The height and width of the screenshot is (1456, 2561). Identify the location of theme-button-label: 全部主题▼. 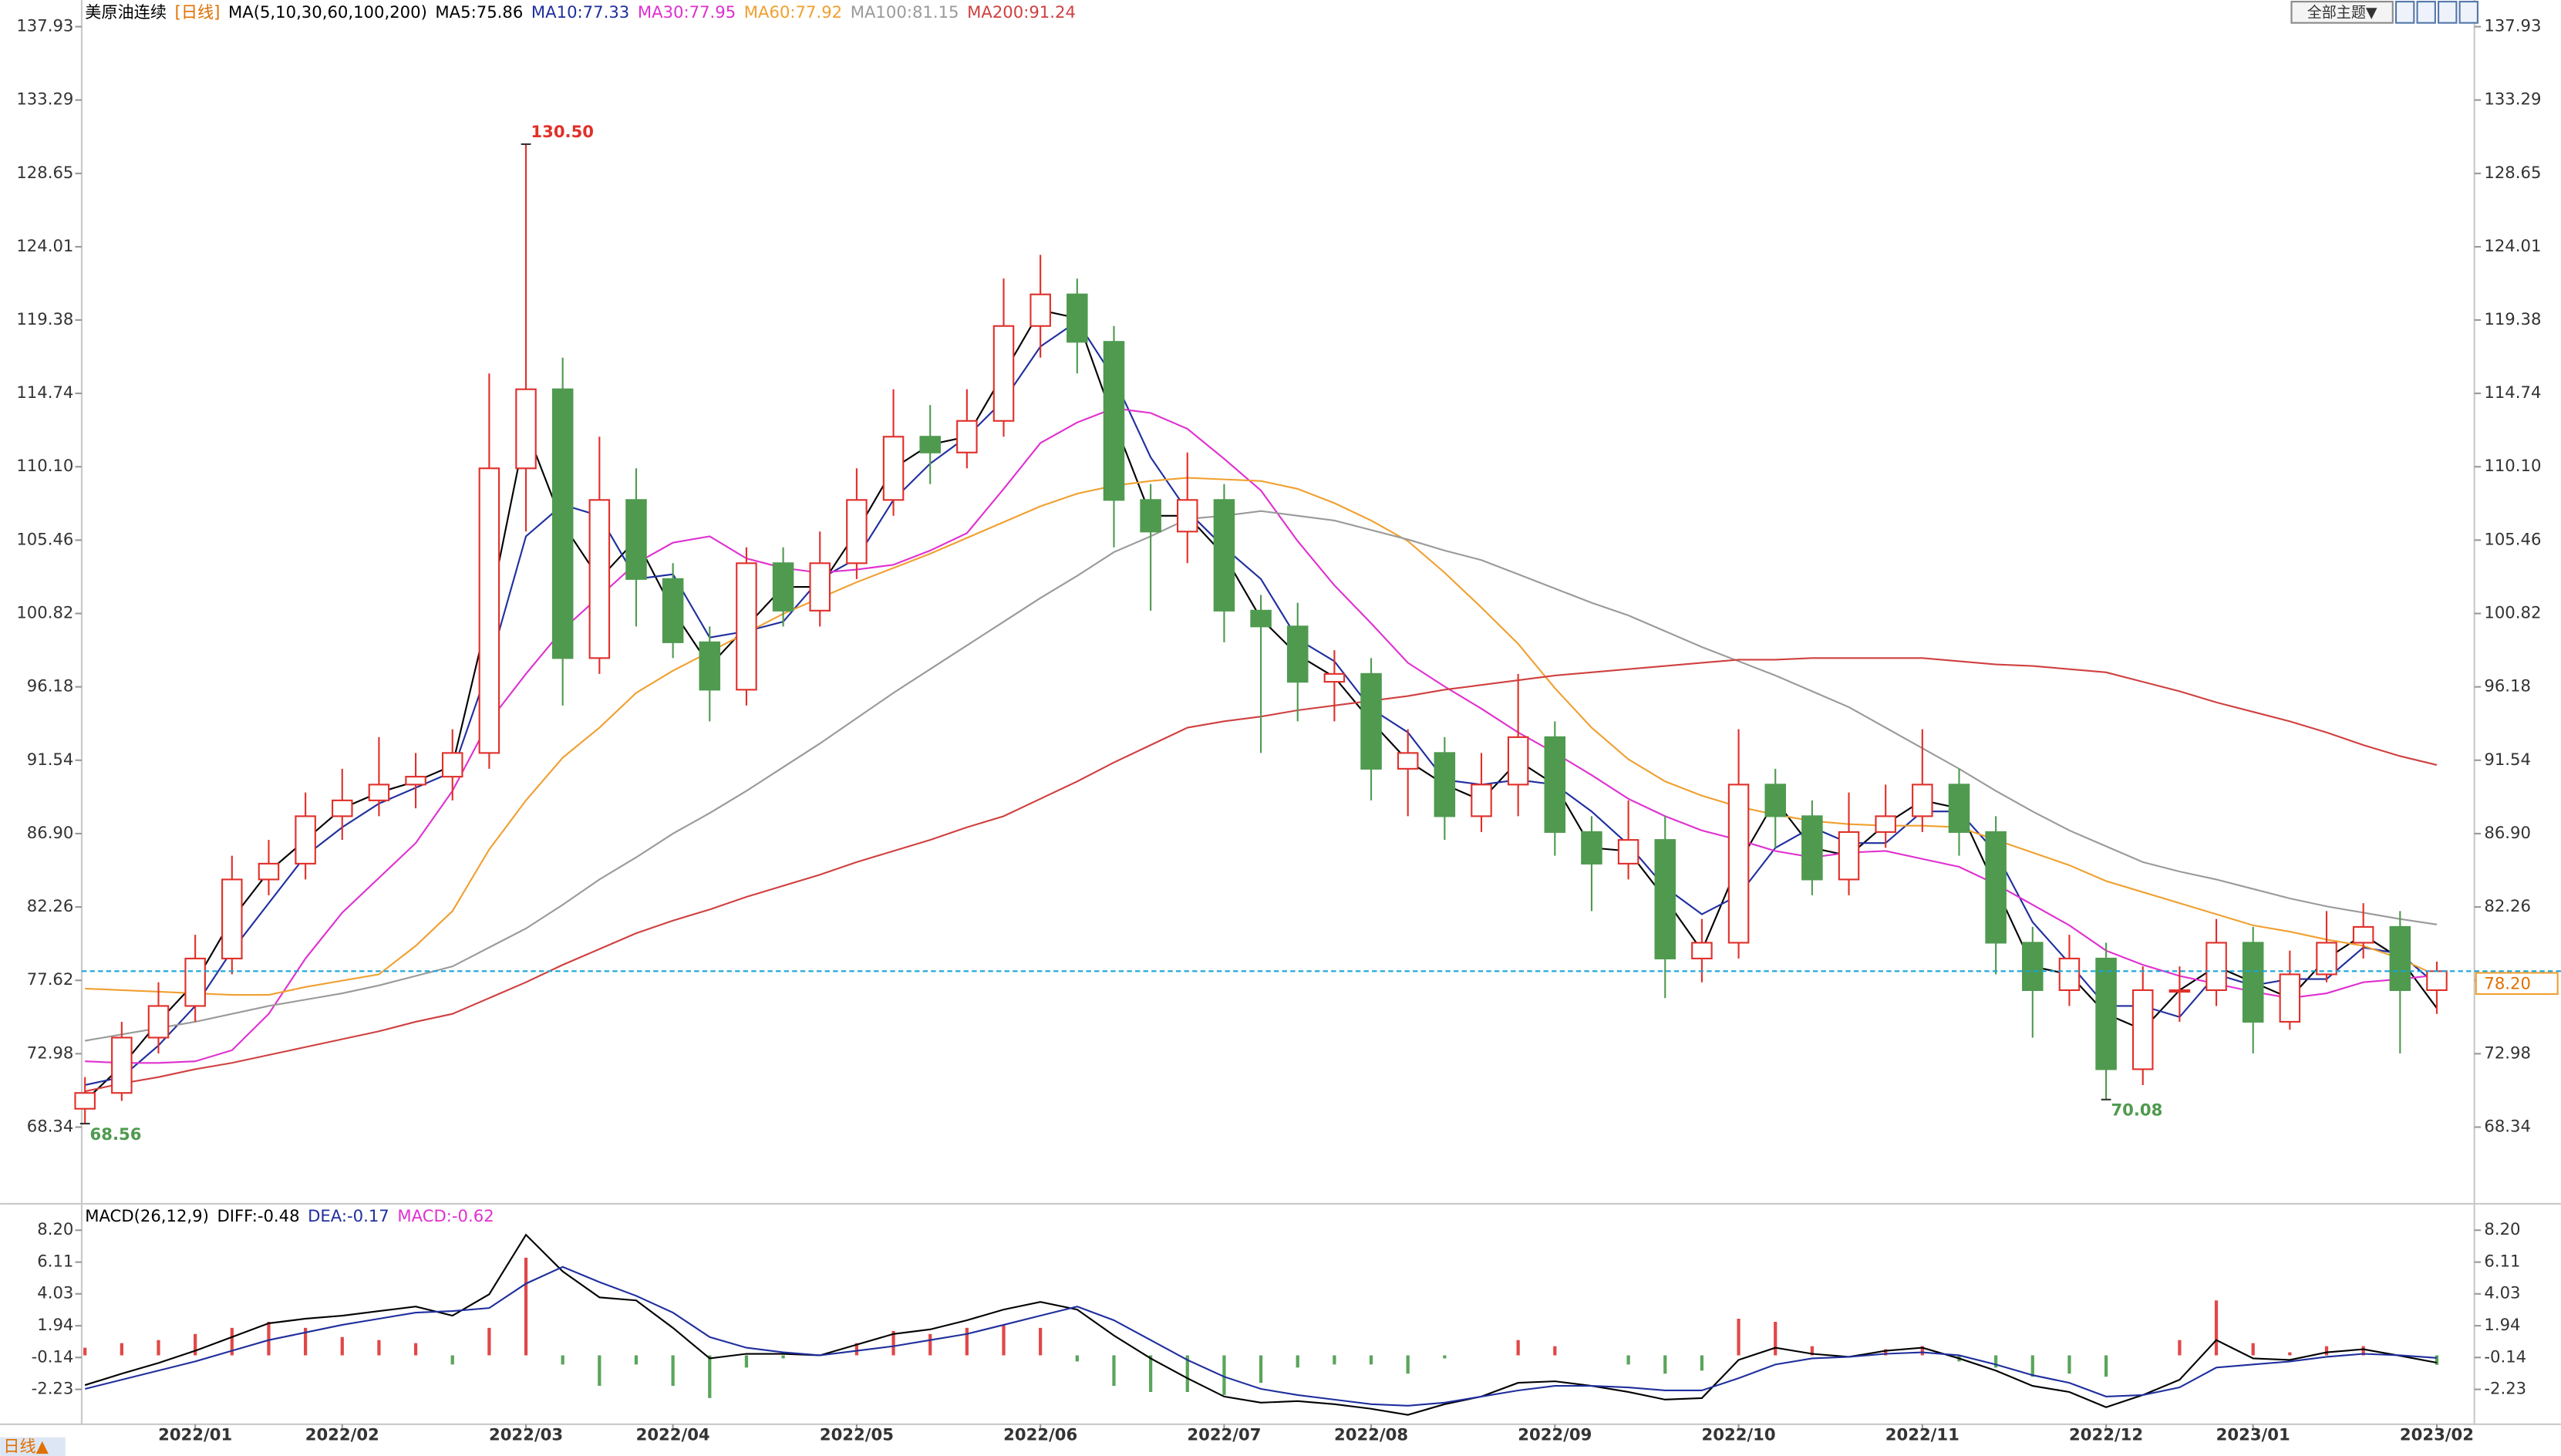
(2342, 12).